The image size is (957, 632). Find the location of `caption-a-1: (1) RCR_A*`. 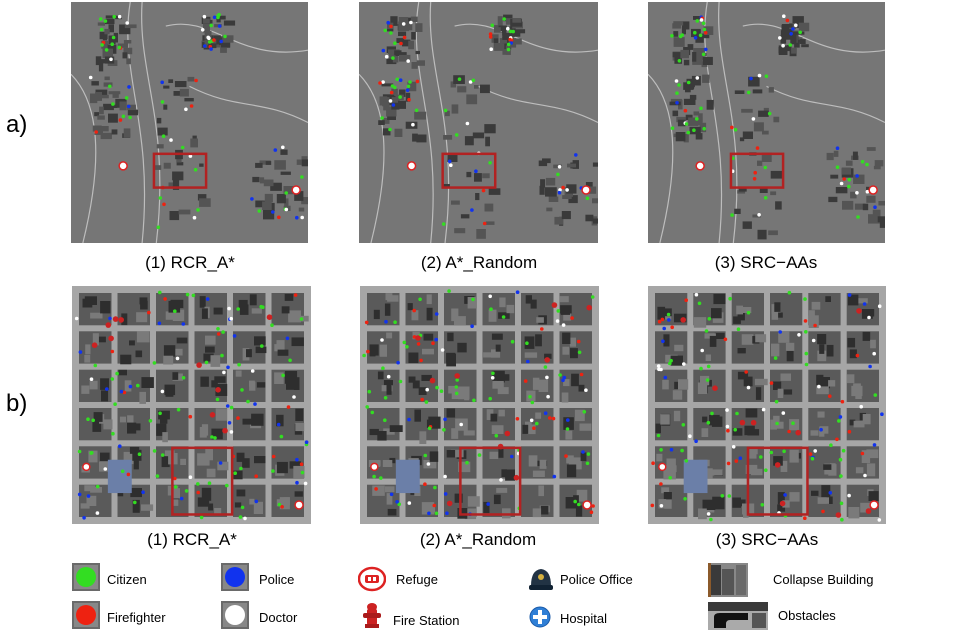

caption-a-1: (1) RCR_A* is located at coordinates (190, 262).